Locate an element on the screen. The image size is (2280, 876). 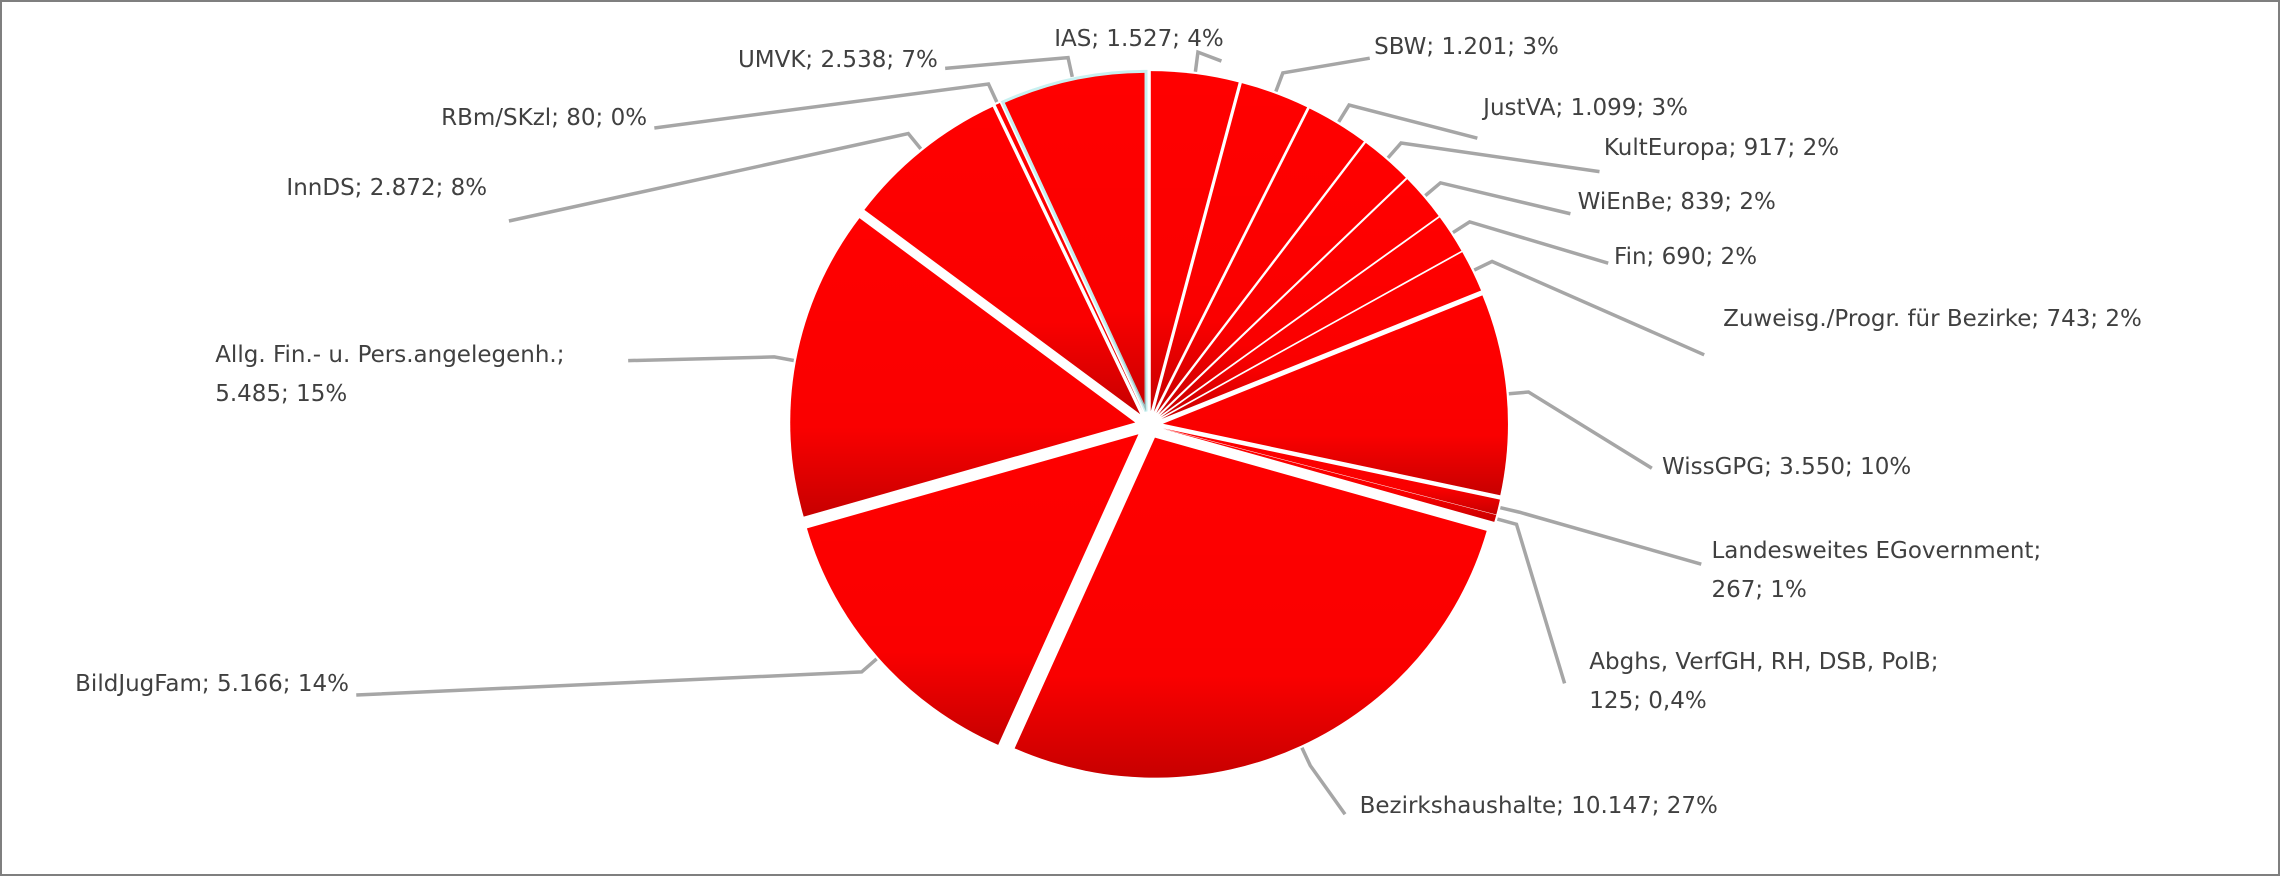
data-label: Zuweisg./Progr. für Bezirke; 743; 2% is located at coordinates (1932, 318).